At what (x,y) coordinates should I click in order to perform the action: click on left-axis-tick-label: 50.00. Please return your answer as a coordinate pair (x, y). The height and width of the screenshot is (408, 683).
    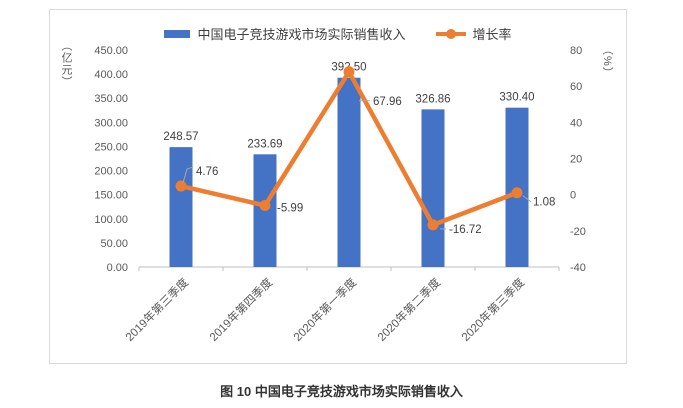
    Looking at the image, I should click on (114, 244).